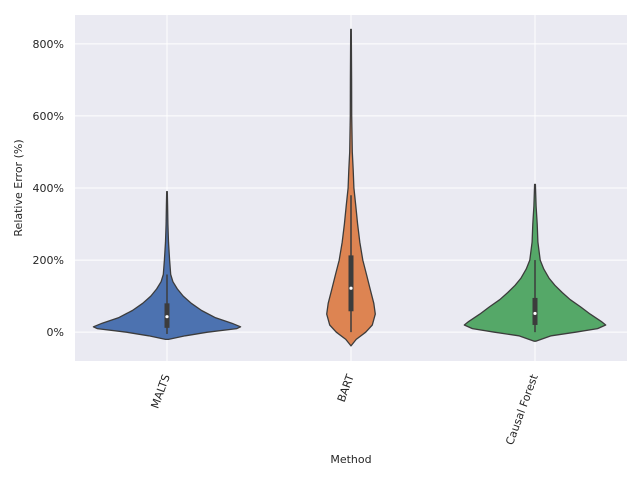 Image resolution: width=640 pixels, height=480 pixels. I want to click on x-tick-labels: MALTS BART Causal Forest, so click(345, 409).